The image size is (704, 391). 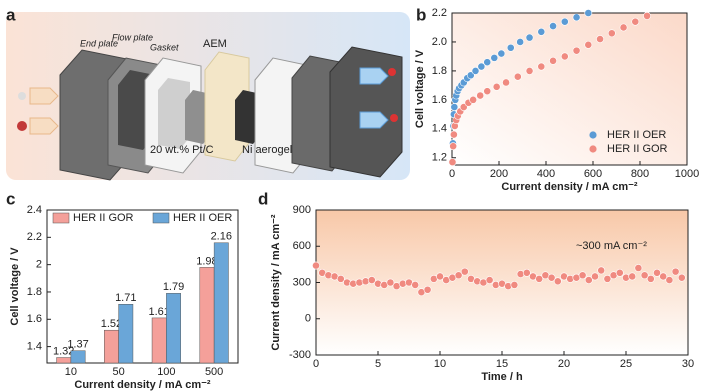 What do you see at coordinates (276, 282) in the screenshot?
I see `y-axis-label: Current density / mA cm⁻²` at bounding box center [276, 282].